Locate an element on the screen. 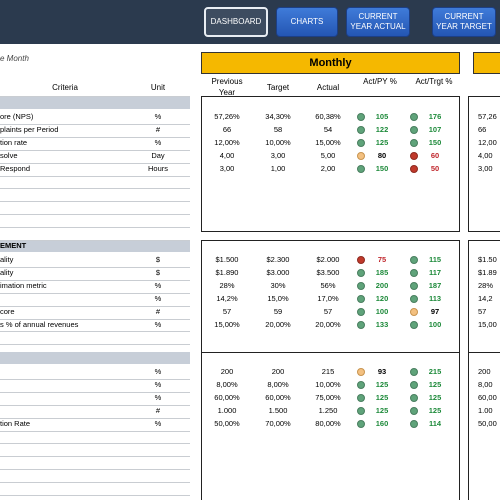 The height and width of the screenshot is (500, 500). criteria-cell: tion rate is located at coordinates (14, 142).